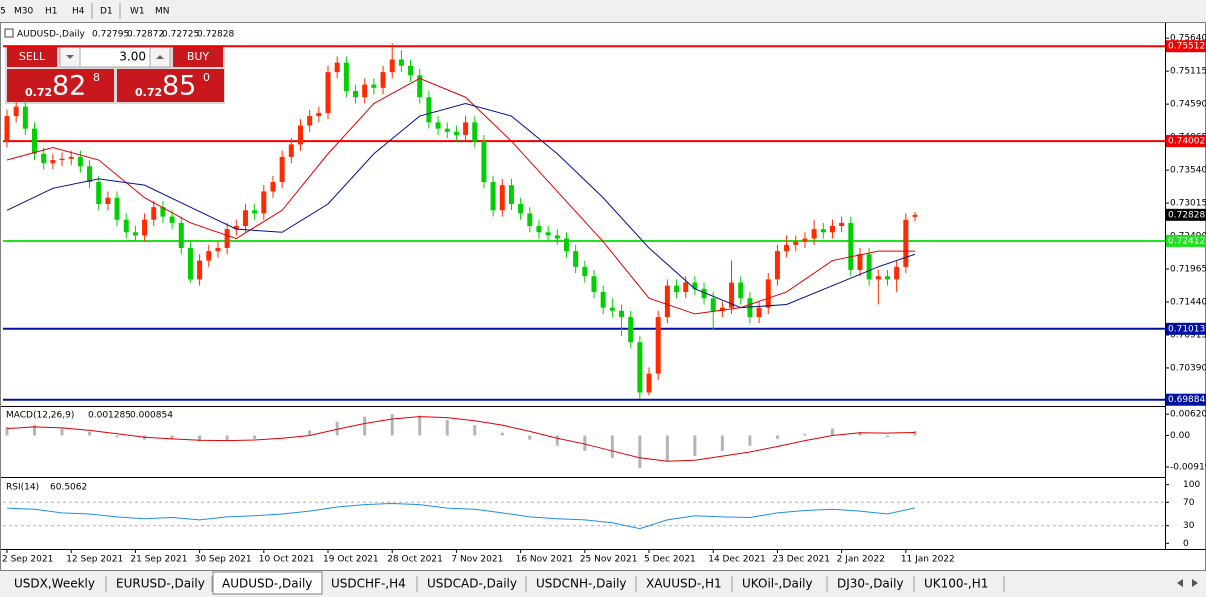  I want to click on sell-button, so click(32, 57).